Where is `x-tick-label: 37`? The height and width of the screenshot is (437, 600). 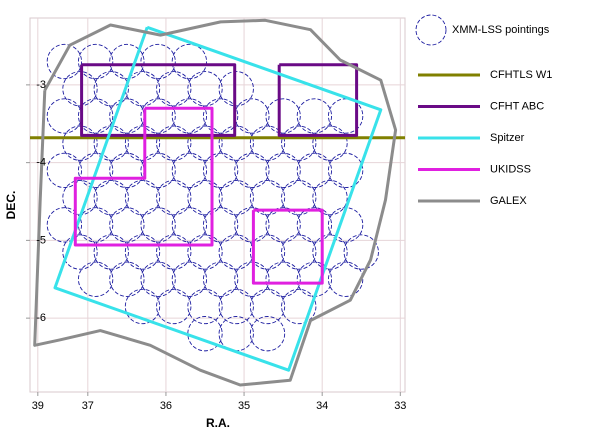 x-tick-label: 37 is located at coordinates (88, 406).